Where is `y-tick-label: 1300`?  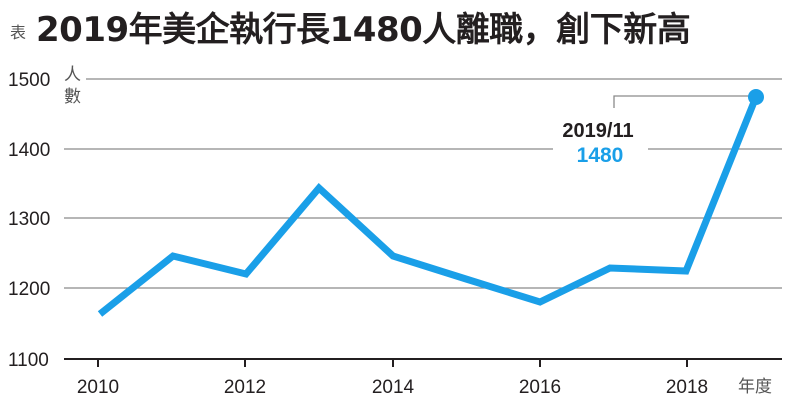 y-tick-label: 1300 is located at coordinates (29, 219).